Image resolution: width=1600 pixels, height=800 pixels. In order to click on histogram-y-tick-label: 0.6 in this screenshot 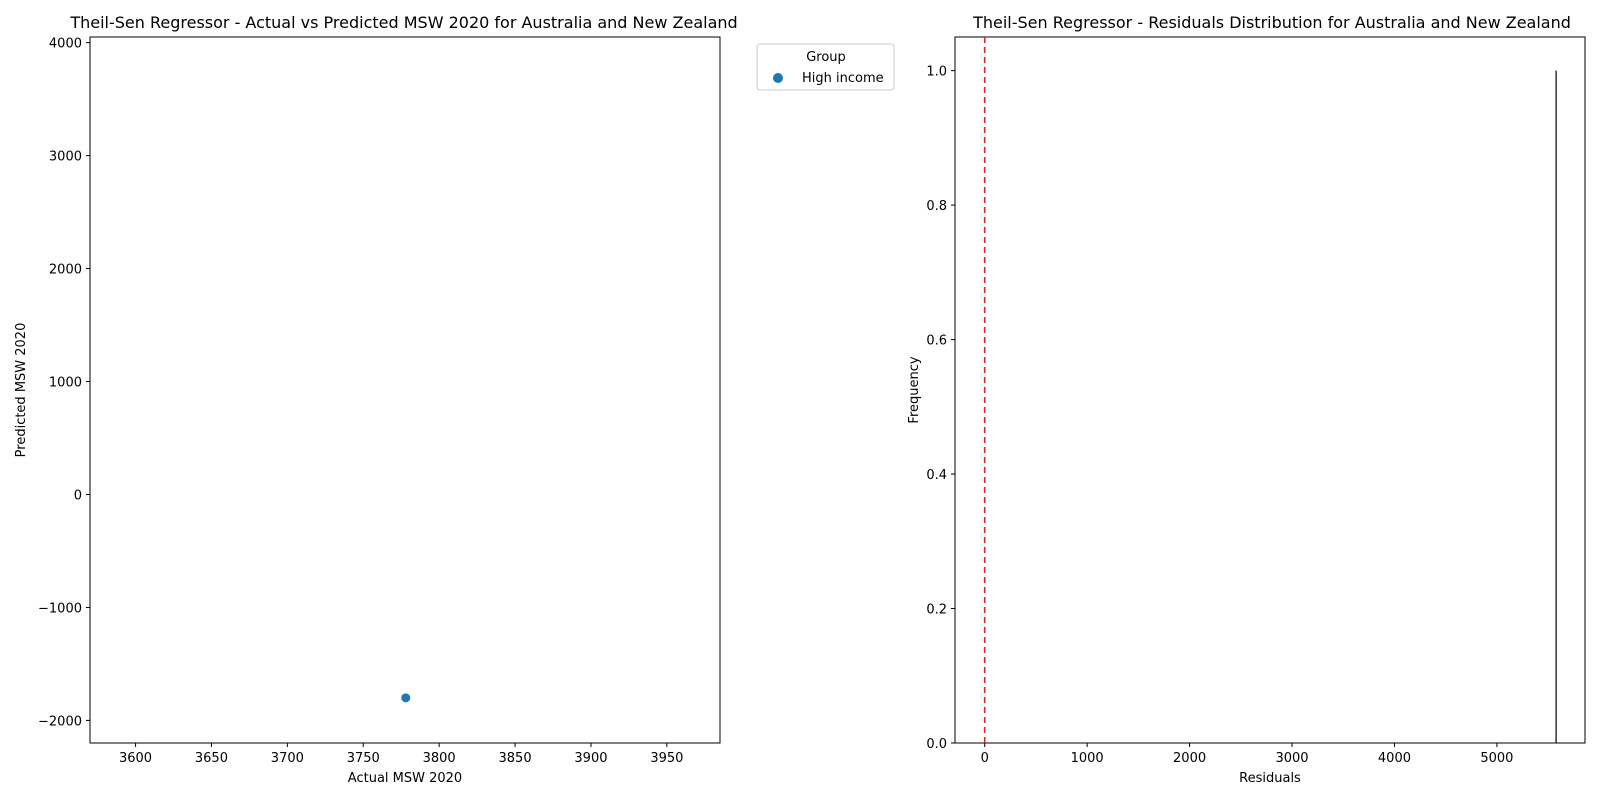, I will do `click(936, 341)`.